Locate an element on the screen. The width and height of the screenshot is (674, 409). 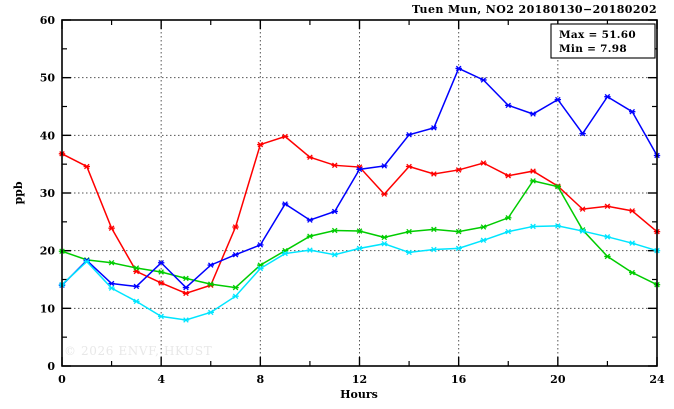
y-tick-label: 30 is located at coordinates (48, 193).